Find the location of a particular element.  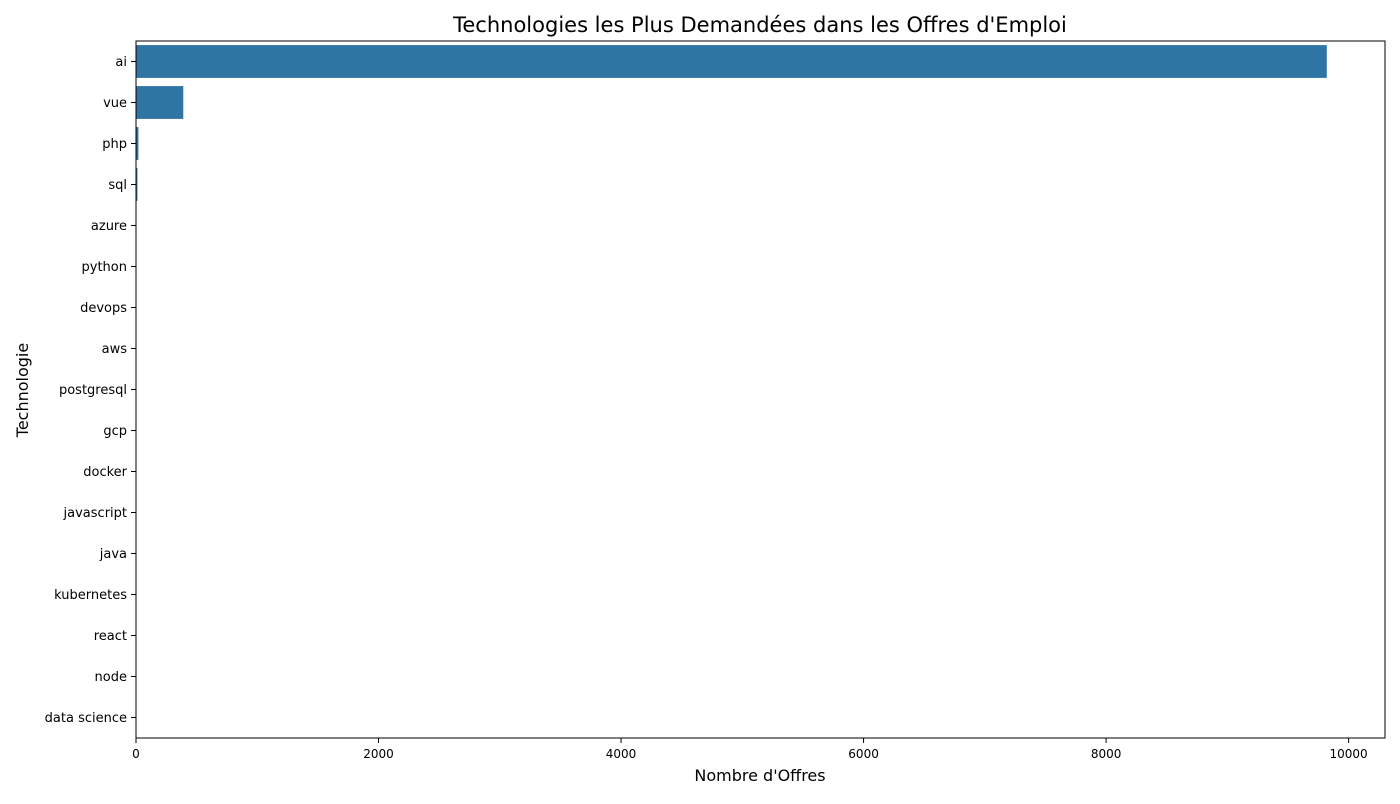

x-tick-label: 0 is located at coordinates (136, 754).